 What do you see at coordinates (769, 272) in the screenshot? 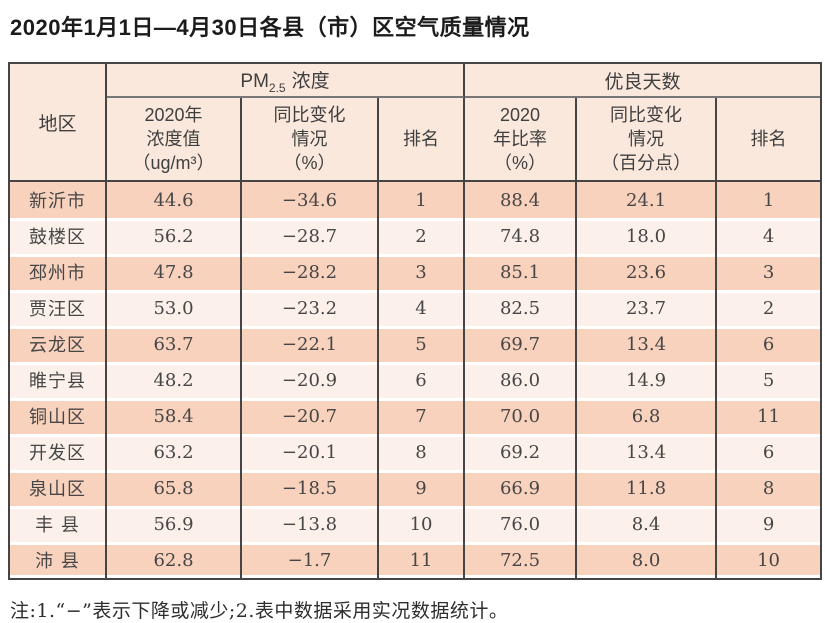
I see `gooddays-rank-cell: 3` at bounding box center [769, 272].